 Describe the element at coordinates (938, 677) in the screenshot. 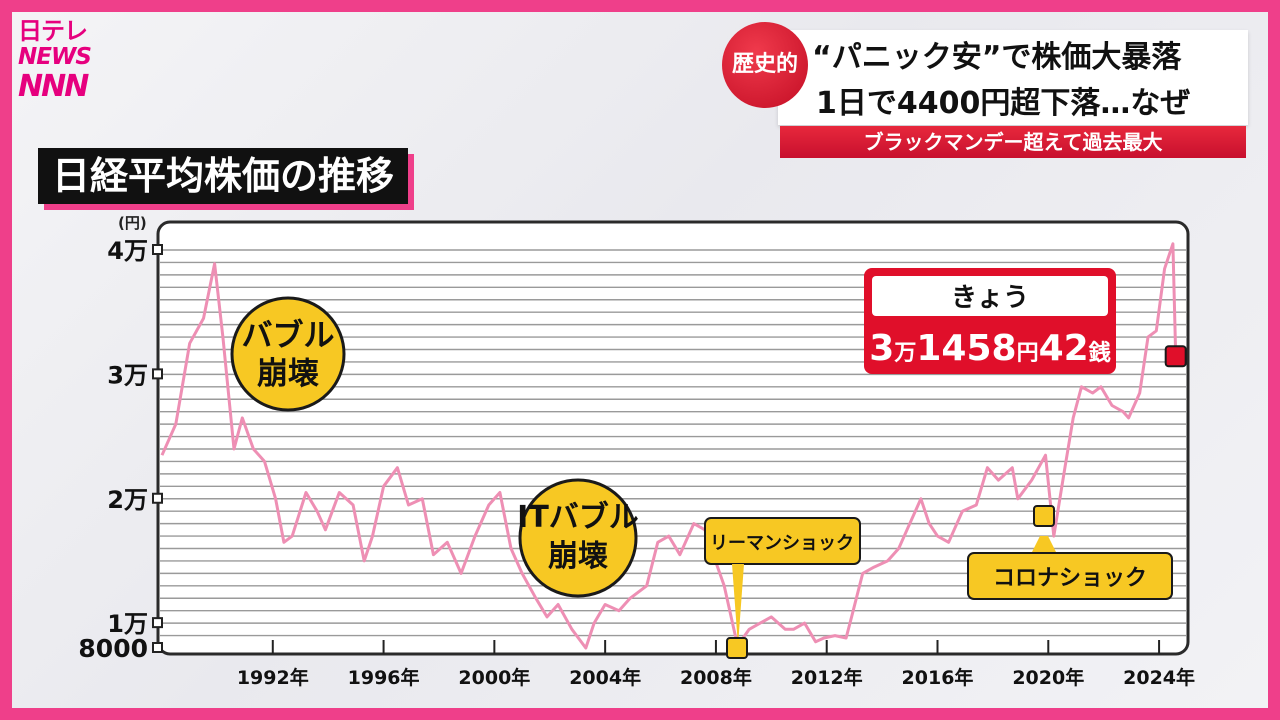

I see `x-tick-label: 2016年` at that location.